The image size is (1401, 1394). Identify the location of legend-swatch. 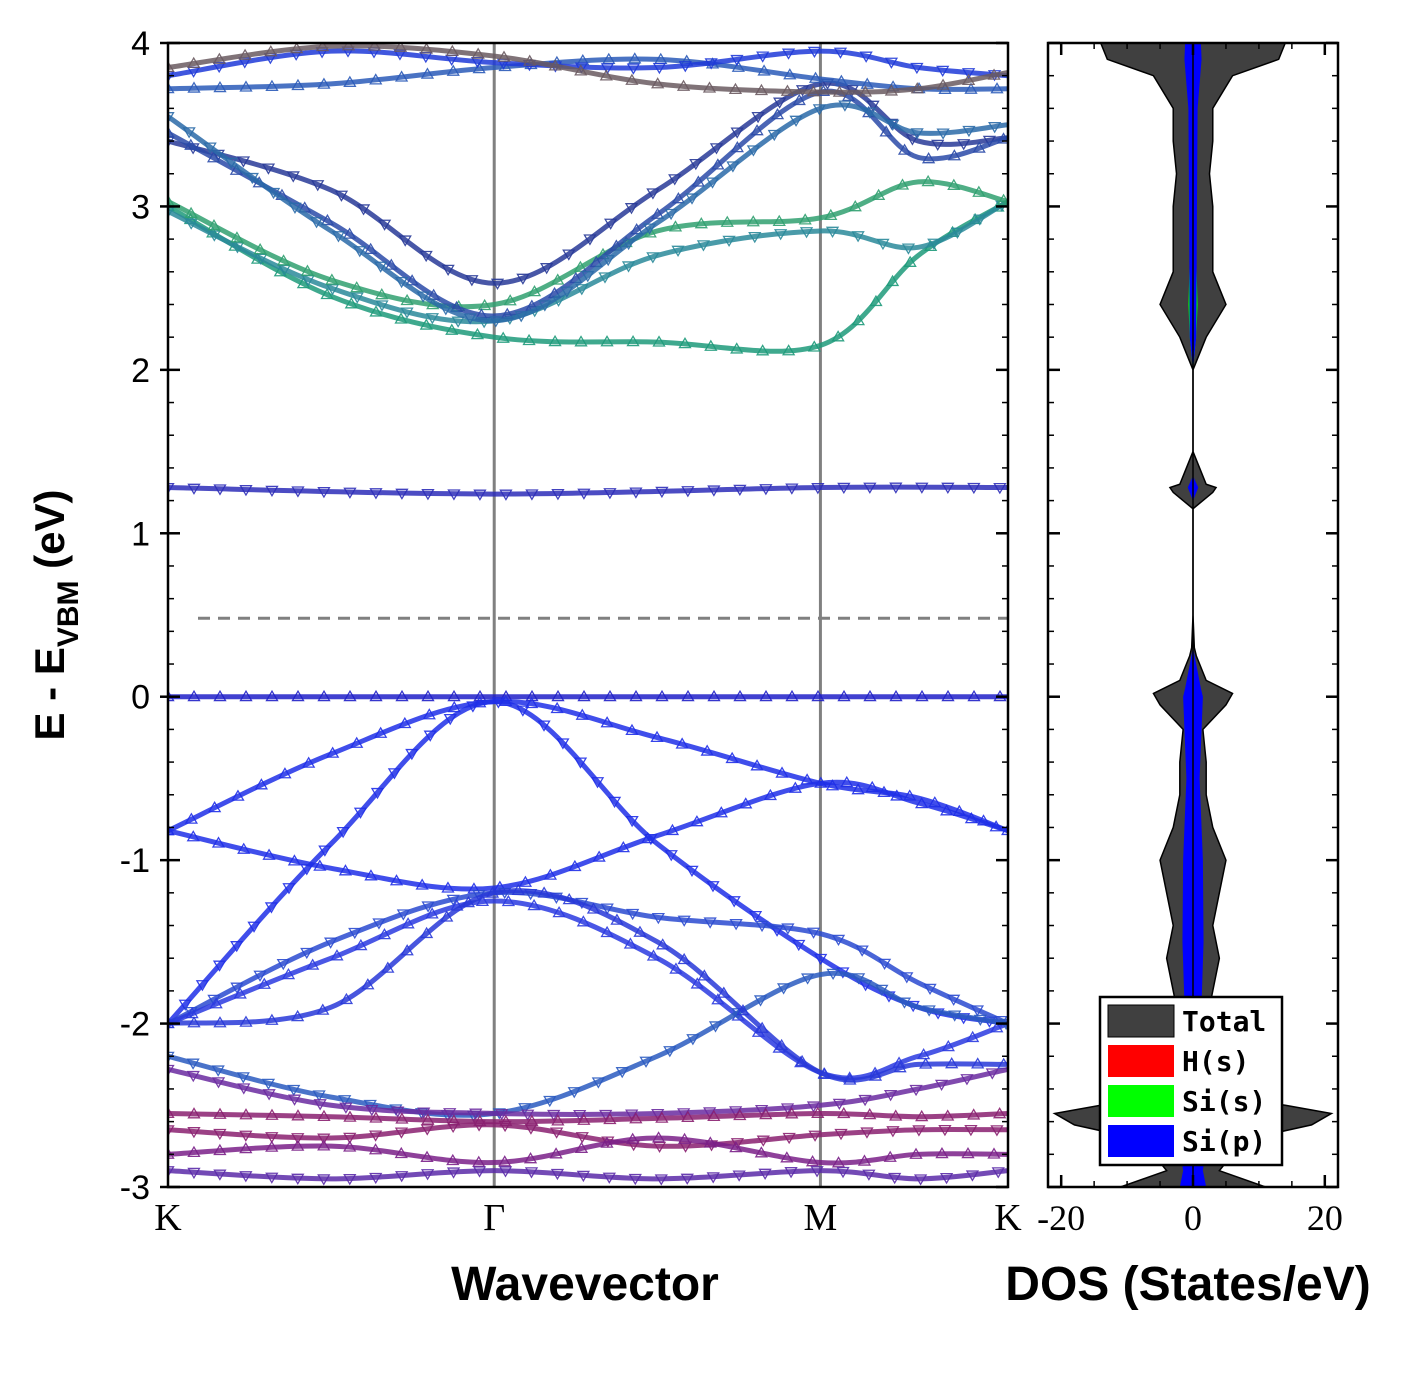
(1141, 1061).